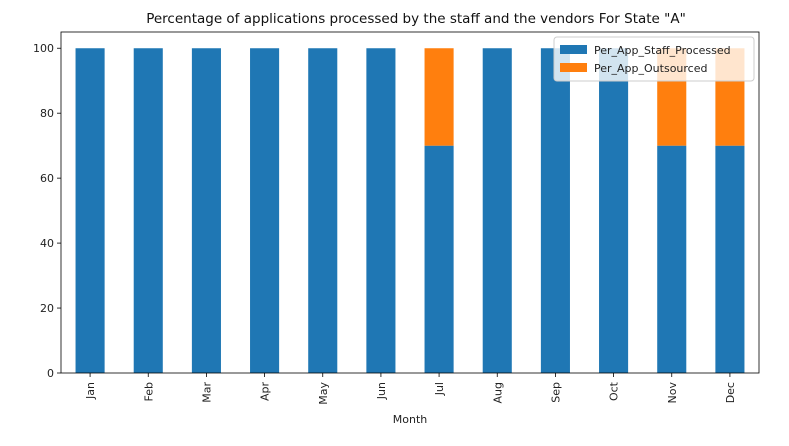  What do you see at coordinates (206, 211) in the screenshot?
I see `bar-staff-mar` at bounding box center [206, 211].